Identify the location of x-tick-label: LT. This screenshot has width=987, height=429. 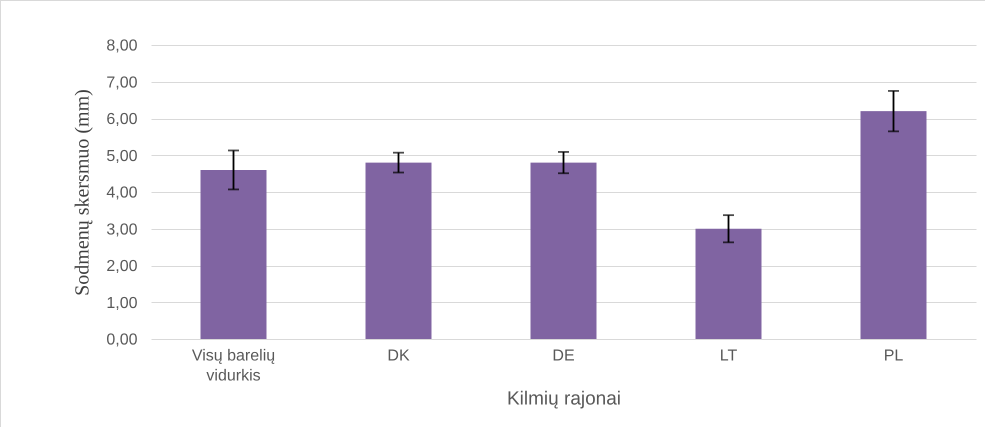
(729, 356).